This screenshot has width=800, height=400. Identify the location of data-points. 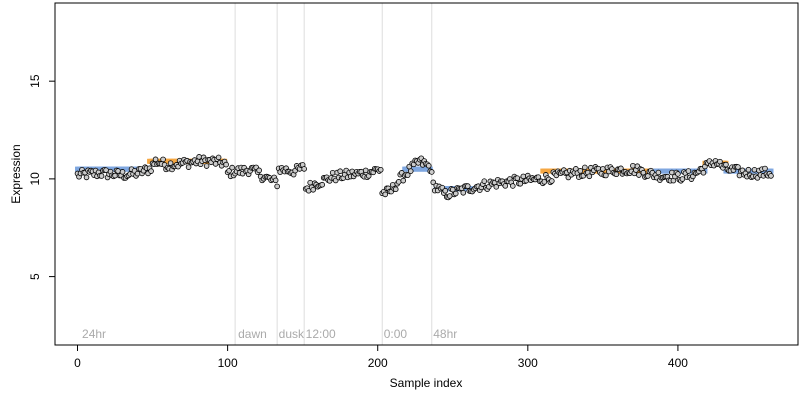
(424, 177).